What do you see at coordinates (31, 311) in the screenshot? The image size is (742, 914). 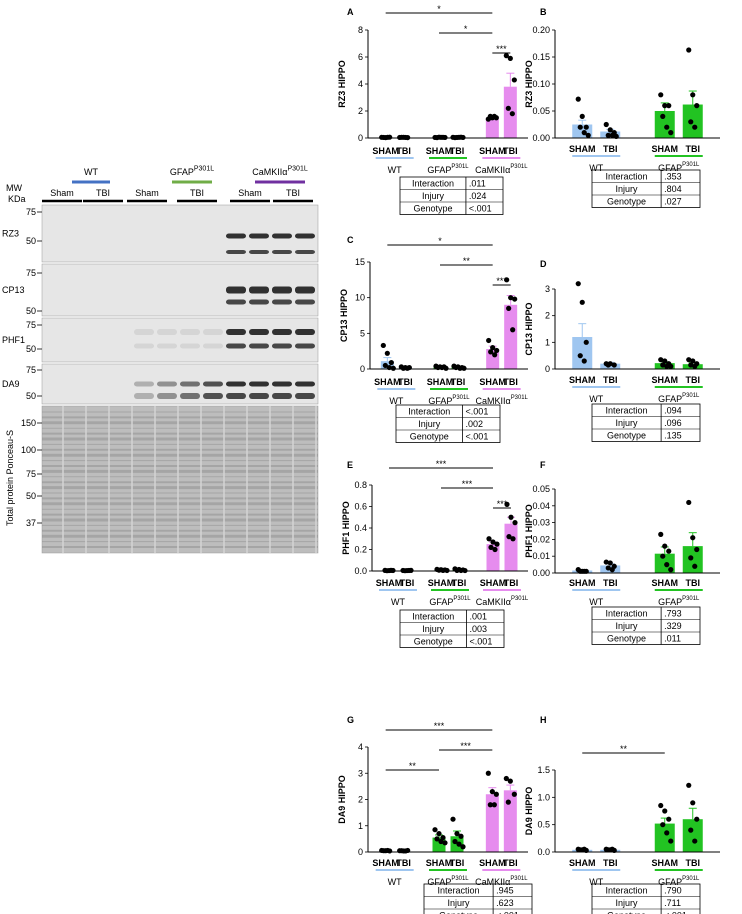 I see `mw-marker: 50` at bounding box center [31, 311].